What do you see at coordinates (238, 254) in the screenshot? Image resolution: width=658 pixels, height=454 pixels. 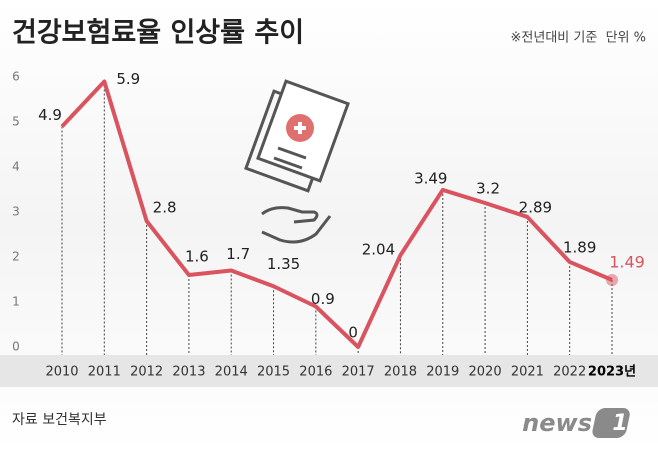 I see `data-label: 1.7` at bounding box center [238, 254].